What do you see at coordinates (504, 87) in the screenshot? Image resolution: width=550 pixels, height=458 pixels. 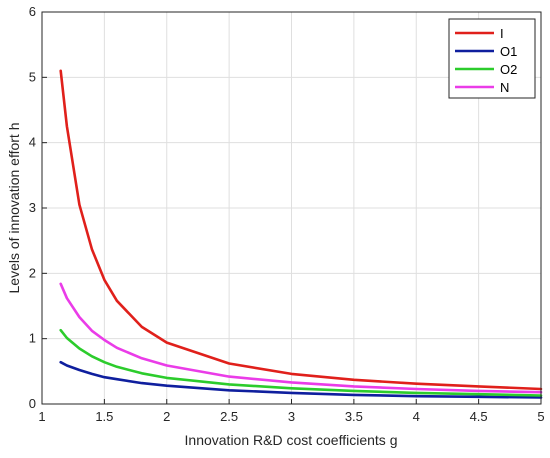 I see `legend-label-n: N` at bounding box center [504, 87].